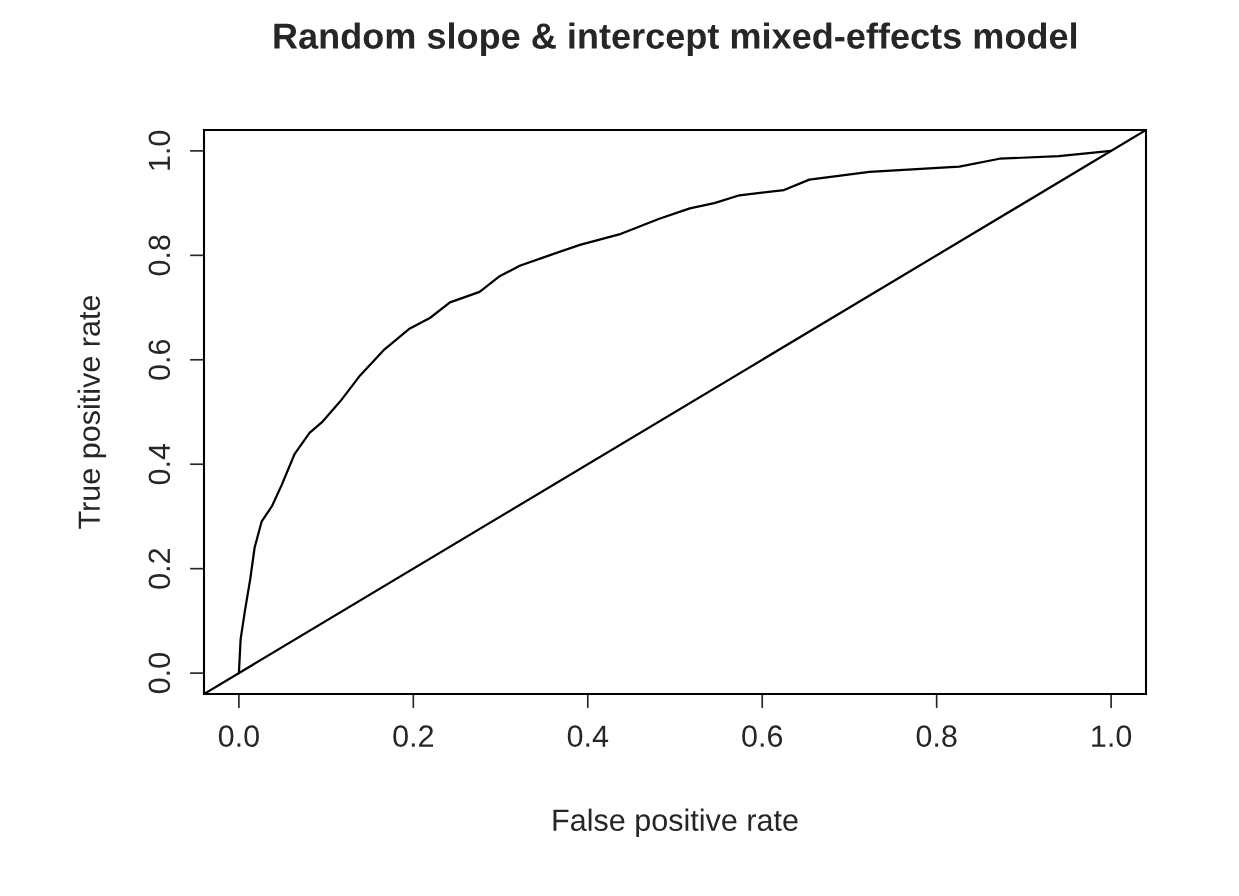 The width and height of the screenshot is (1239, 896). What do you see at coordinates (675, 39) in the screenshot?
I see `chart-title: Random slope & intercept mixed-effects model` at bounding box center [675, 39].